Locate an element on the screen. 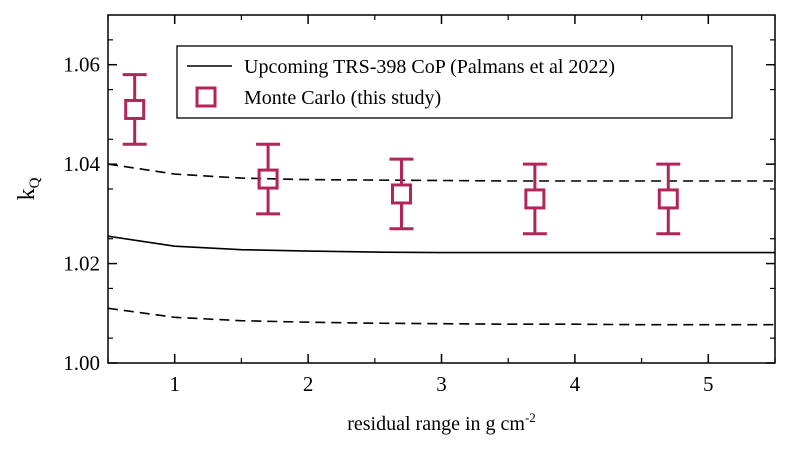  y-axis-title: kQ is located at coordinates (28, 188).